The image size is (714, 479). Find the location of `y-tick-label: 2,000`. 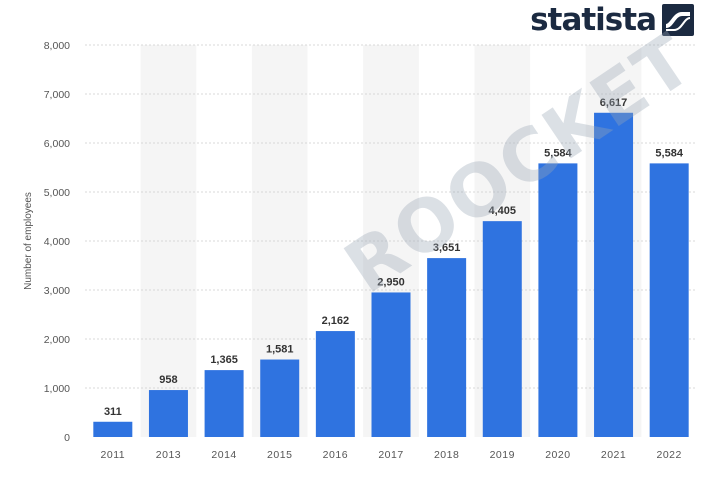

y-tick-label: 2,000 is located at coordinates (57, 340).